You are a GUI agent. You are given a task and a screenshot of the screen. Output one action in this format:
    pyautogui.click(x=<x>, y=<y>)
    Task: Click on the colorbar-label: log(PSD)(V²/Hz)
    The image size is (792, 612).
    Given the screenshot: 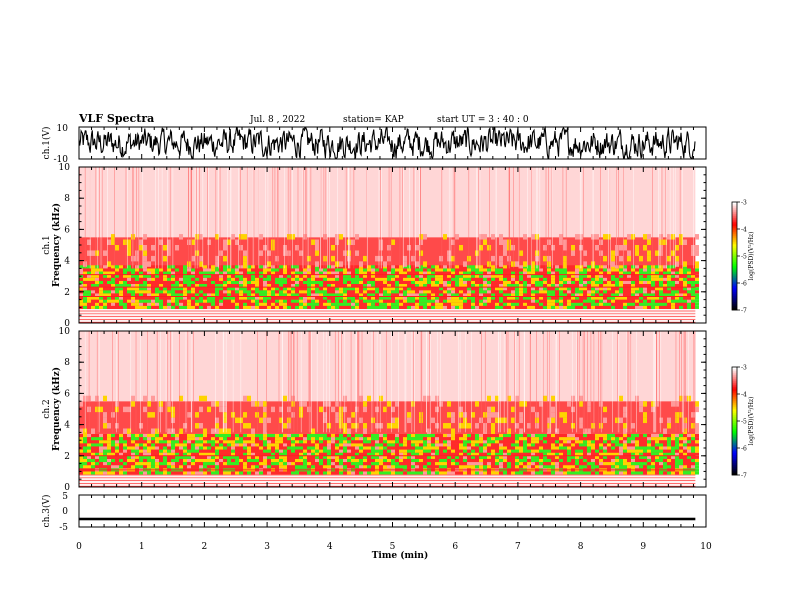 What is the action you would take?
    pyautogui.click(x=751, y=256)
    